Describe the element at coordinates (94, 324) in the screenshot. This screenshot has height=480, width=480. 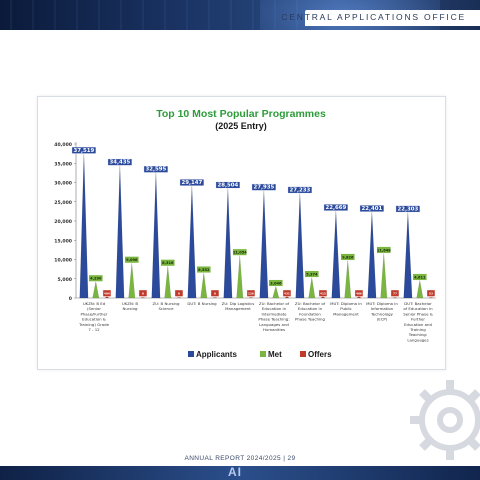
I see `category-label: Training) Grade` at that location.